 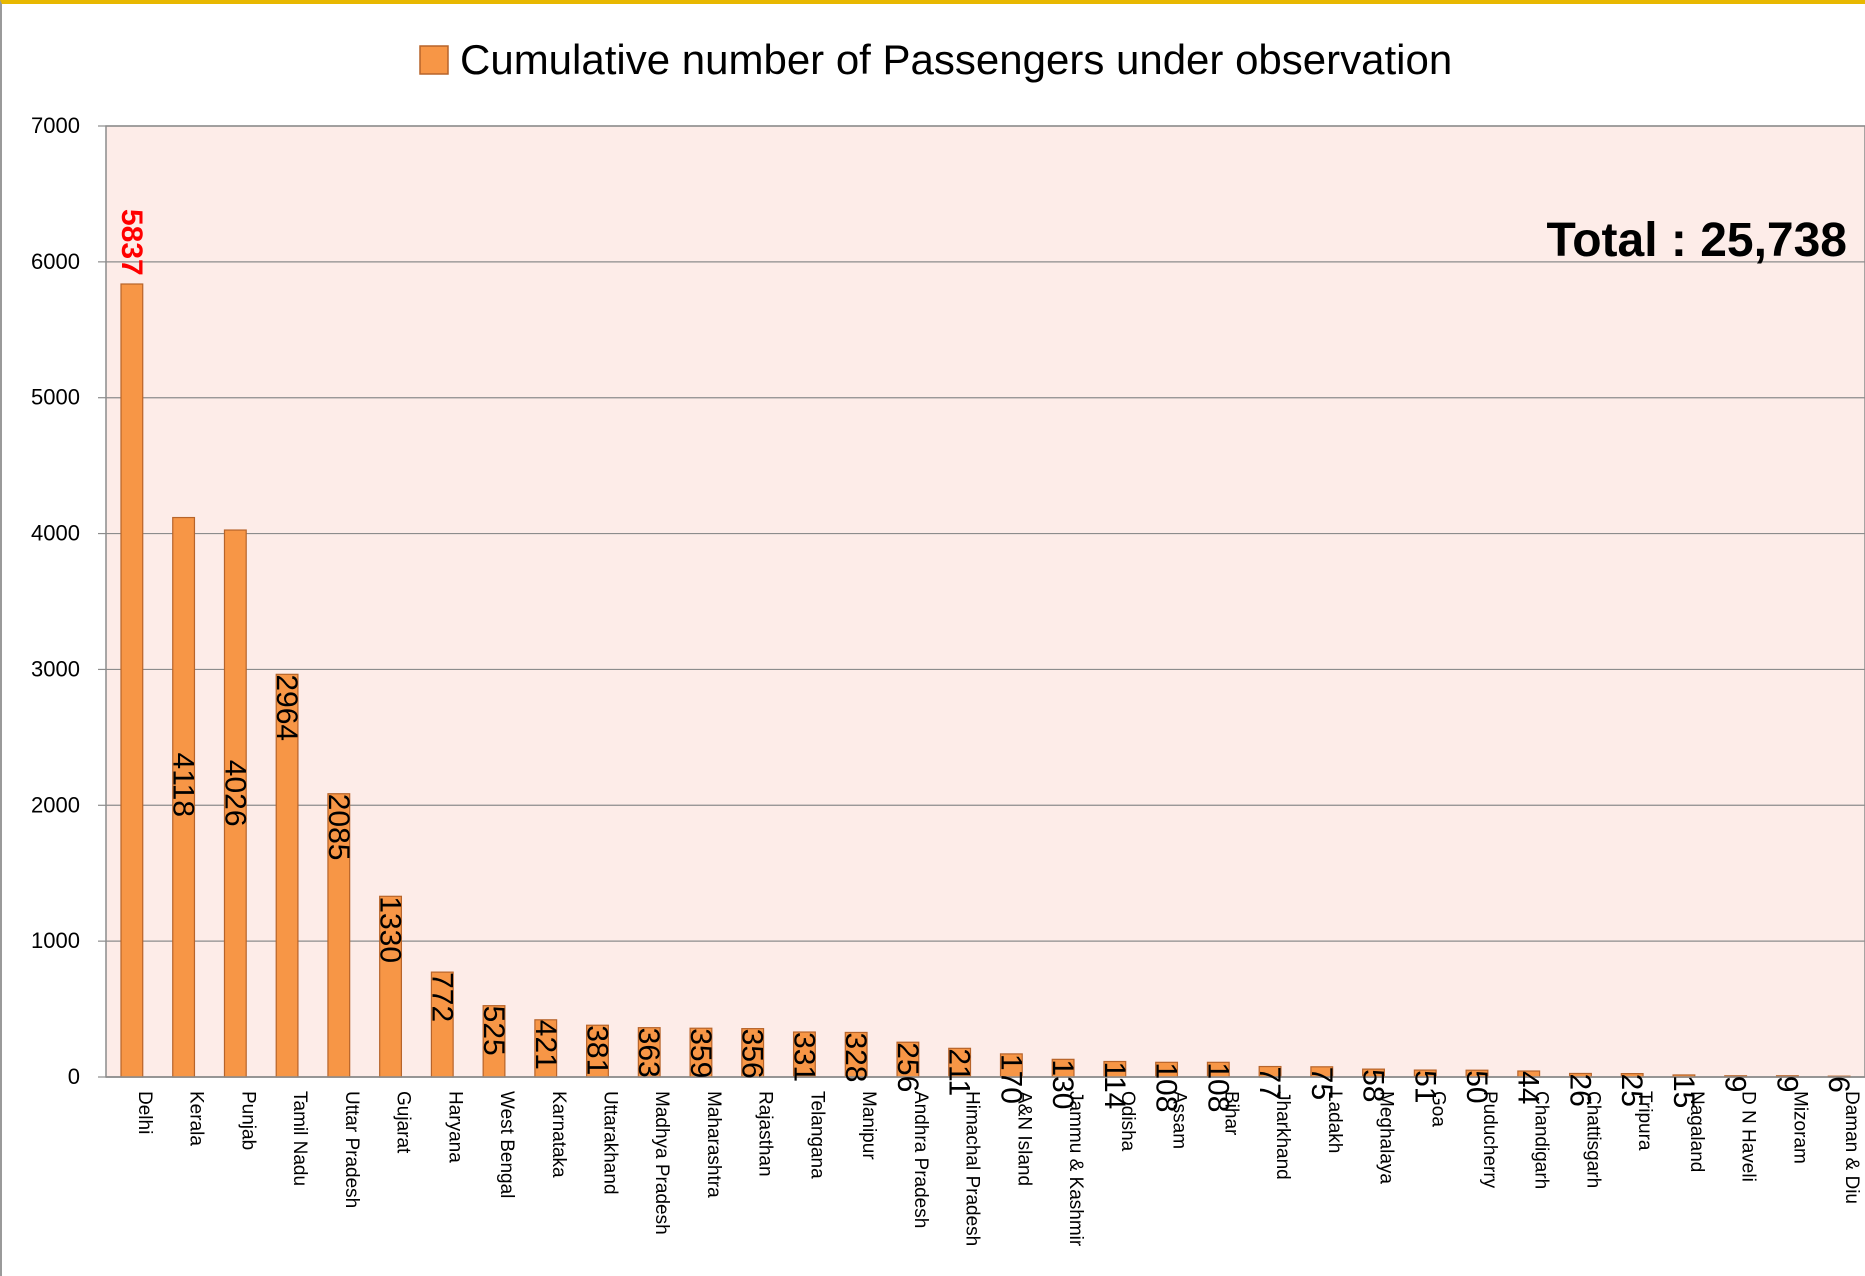 I want to click on data-label: 170, so click(x=1010, y=1079).